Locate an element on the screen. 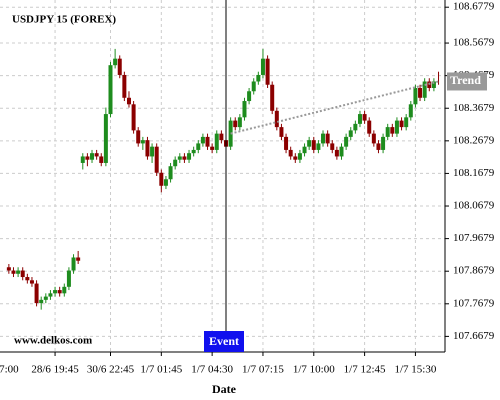 Image resolution: width=500 pixels, height=400 pixels. chart-title: USDJPY 15 (FOREX) is located at coordinates (64, 20).